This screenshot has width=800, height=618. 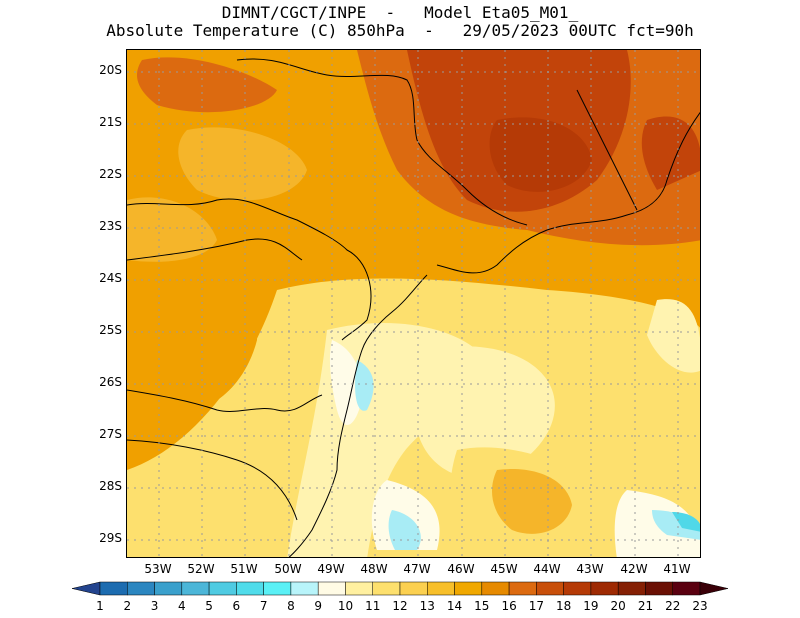 What do you see at coordinates (86, 588) in the screenshot?
I see `colorbar-arrow-low` at bounding box center [86, 588].